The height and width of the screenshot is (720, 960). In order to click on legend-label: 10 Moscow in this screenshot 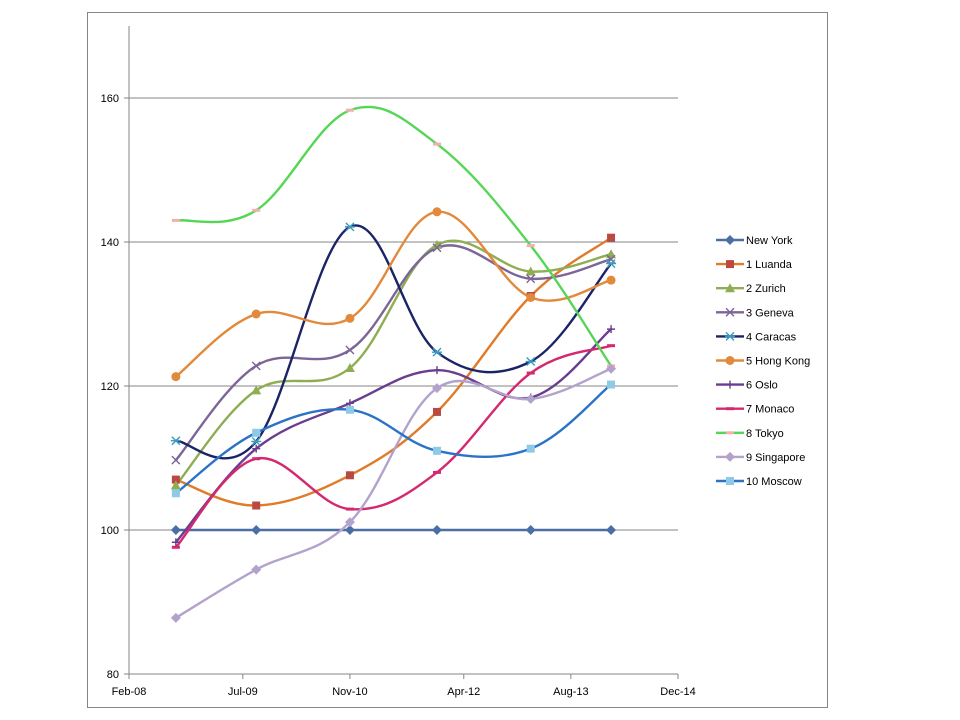, I will do `click(774, 482)`.